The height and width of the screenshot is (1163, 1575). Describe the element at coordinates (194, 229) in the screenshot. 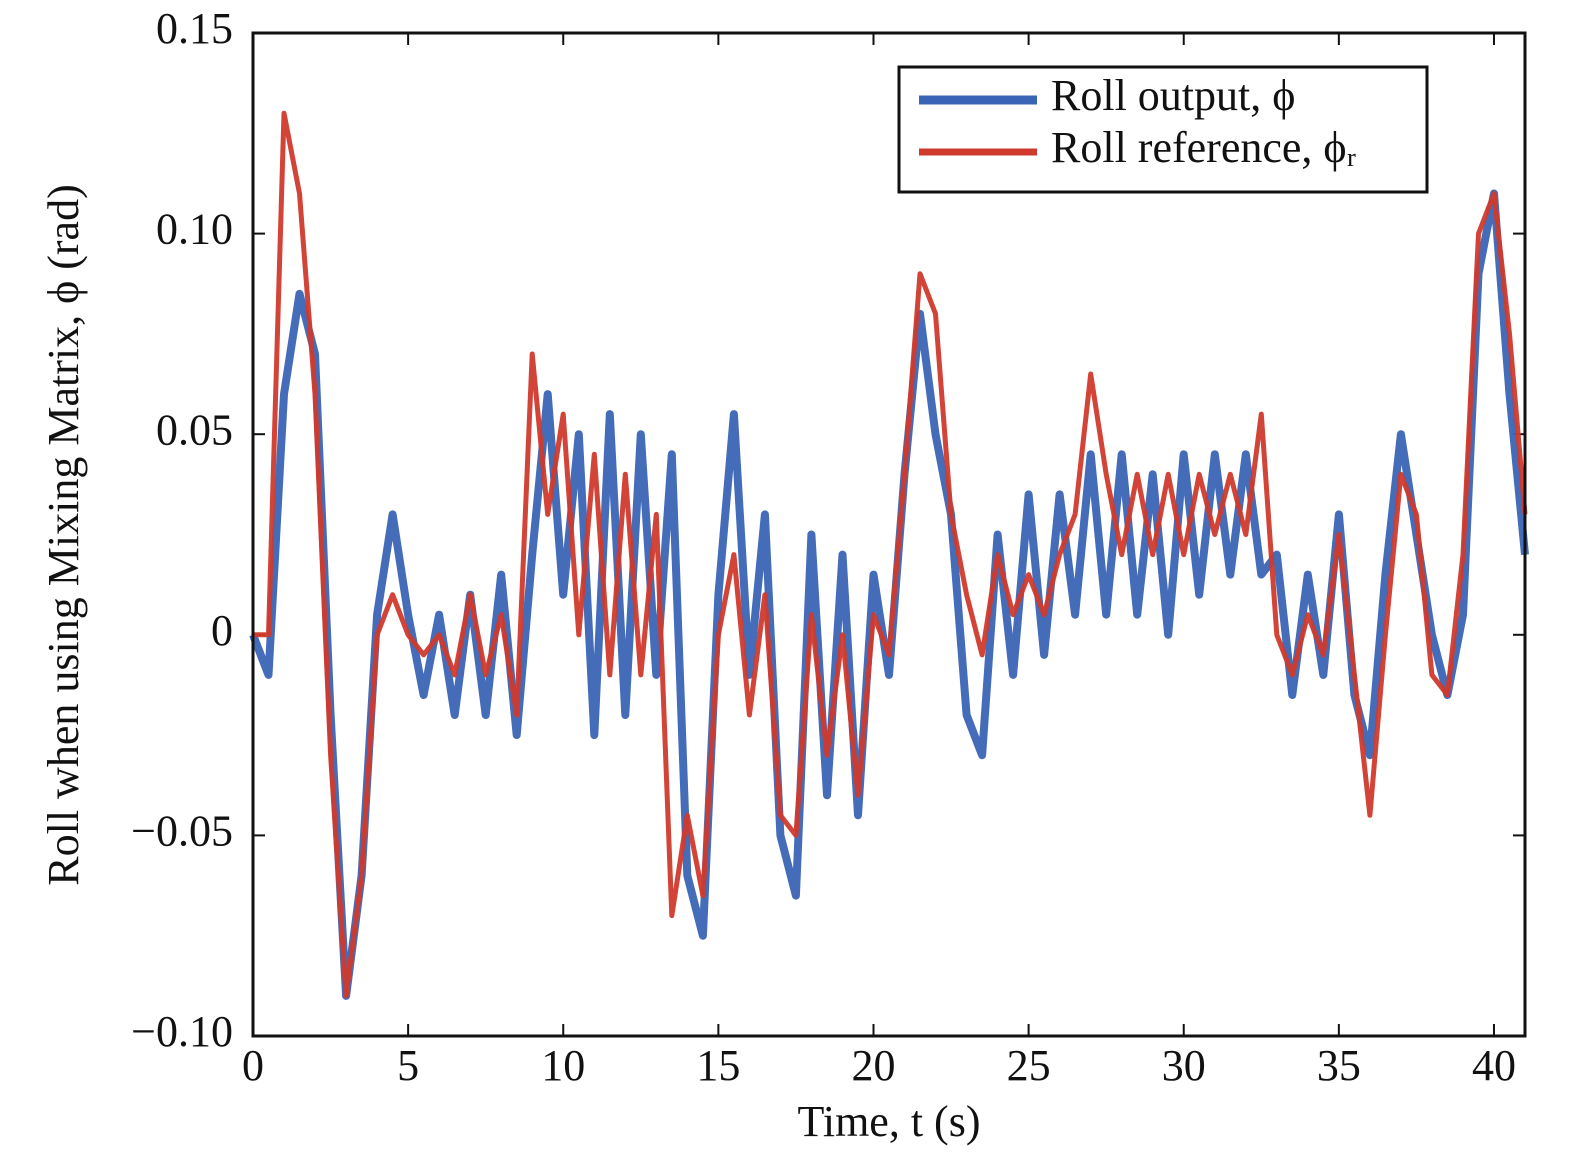

I see `y-tick-label: 0.10` at that location.